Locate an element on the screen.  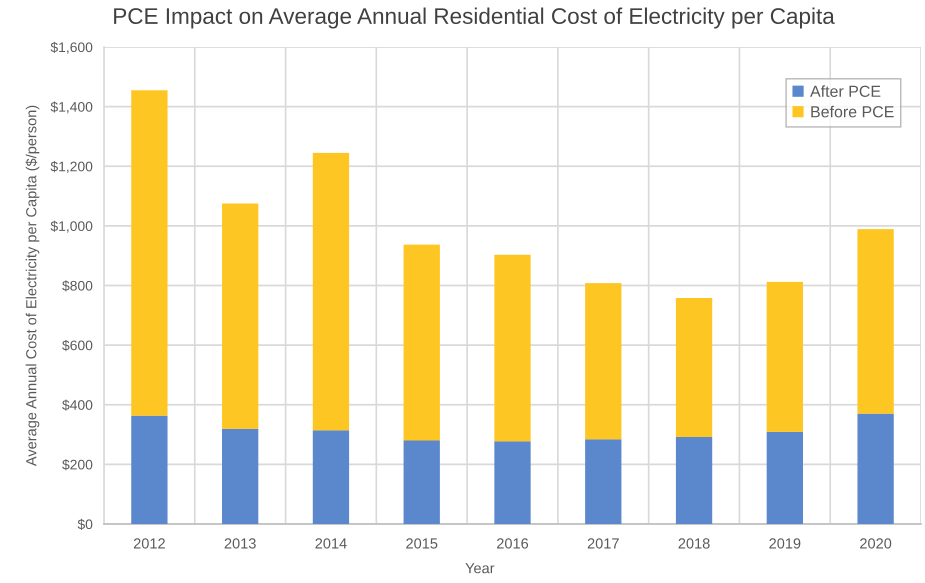
y-tick-label: $1,200 is located at coordinates (71, 167).